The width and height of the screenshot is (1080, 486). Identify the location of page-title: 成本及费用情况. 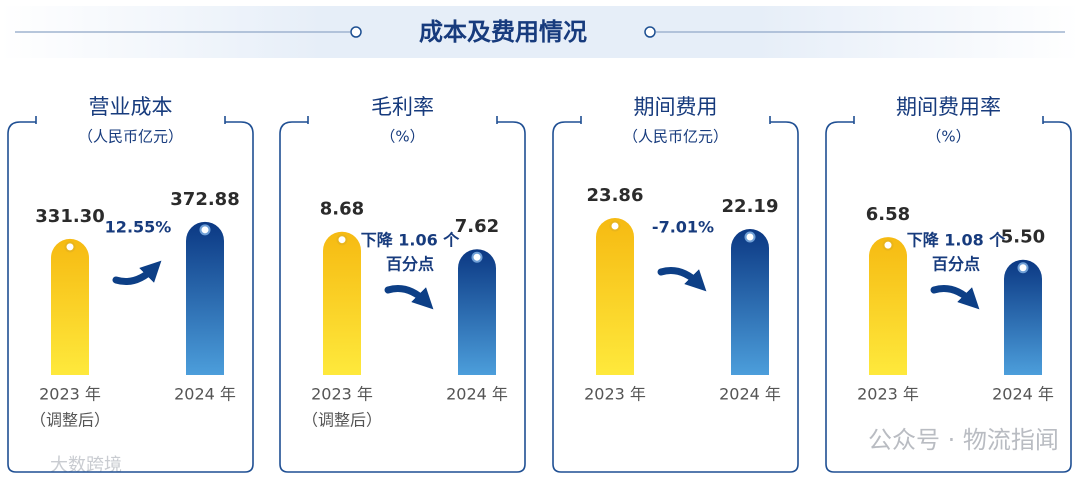
(503, 32).